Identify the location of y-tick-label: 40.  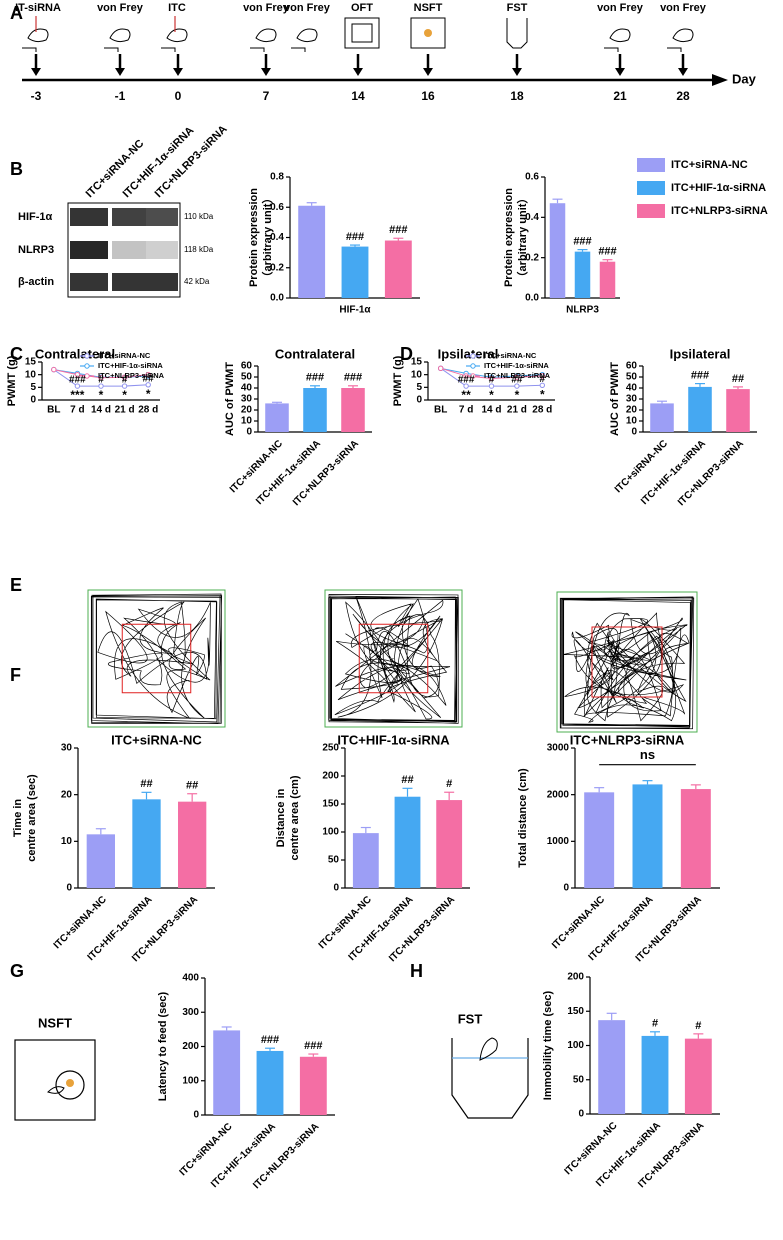
(632, 388).